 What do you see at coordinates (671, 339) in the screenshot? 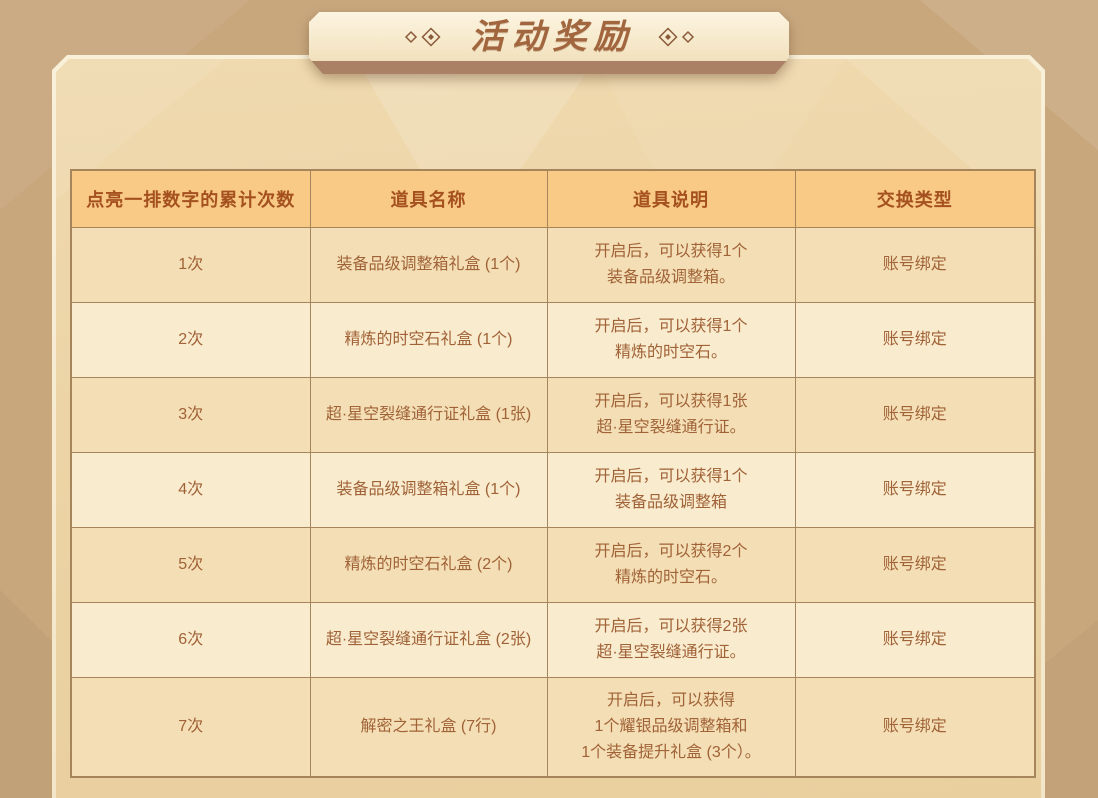
I see `cell-desc: 开启后，可以获得1个 精炼的时空石。` at bounding box center [671, 339].